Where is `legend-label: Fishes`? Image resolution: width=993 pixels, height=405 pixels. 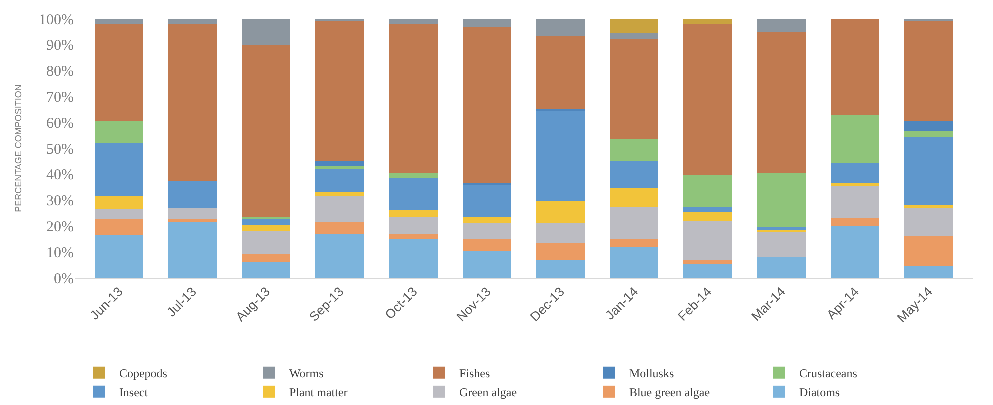 legend-label: Fishes is located at coordinates (474, 373).